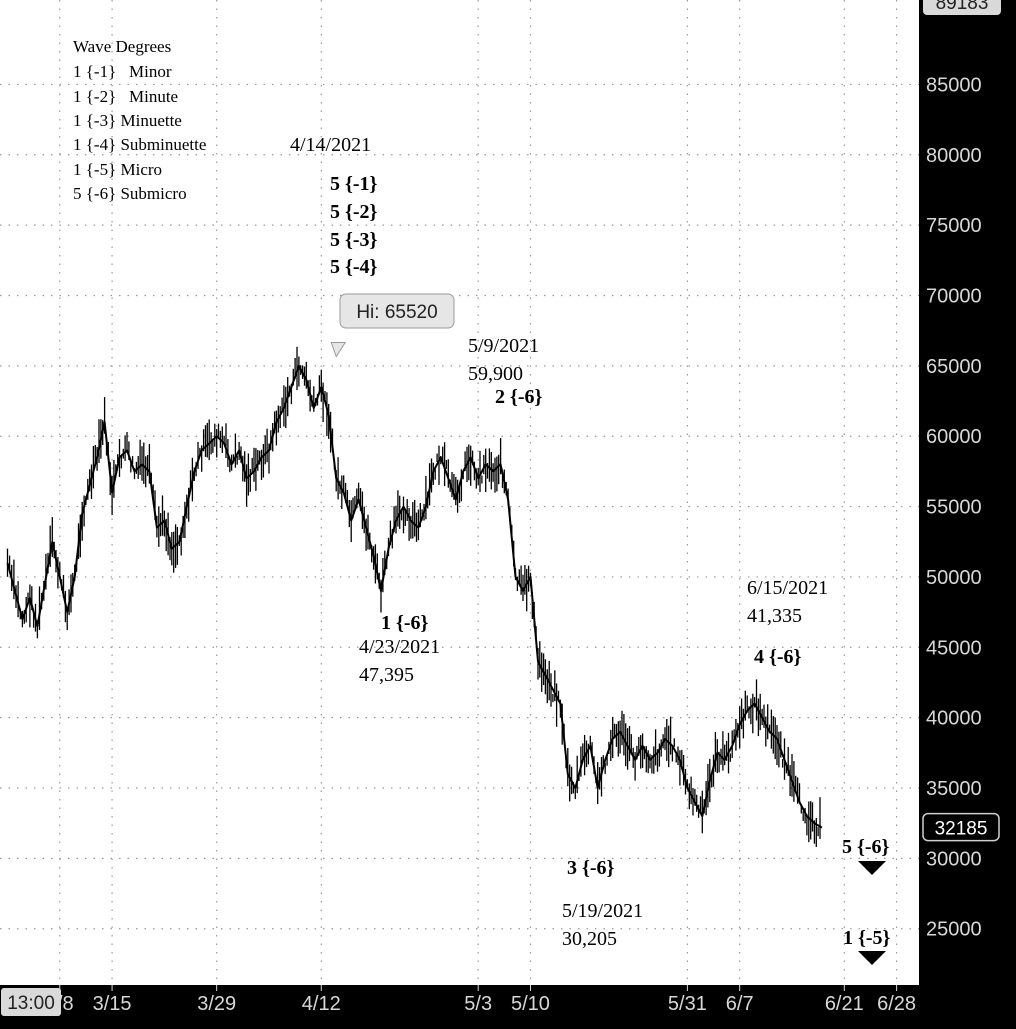 The image size is (1016, 1029). What do you see at coordinates (127, 120) in the screenshot?
I see `legend-item: 1 {-3} Minuette` at bounding box center [127, 120].